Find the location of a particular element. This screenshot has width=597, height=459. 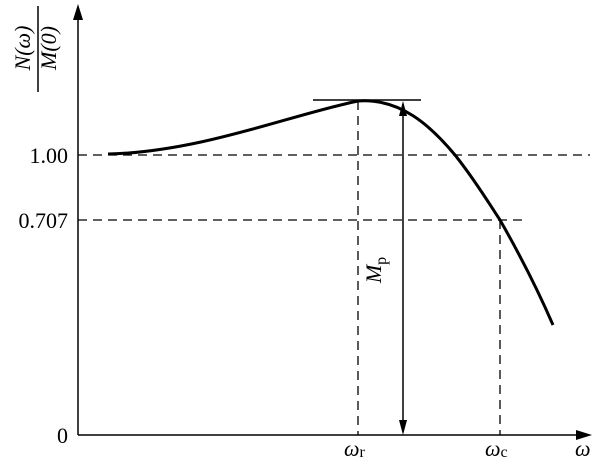

y-tick-label: 0 is located at coordinates (62, 435).